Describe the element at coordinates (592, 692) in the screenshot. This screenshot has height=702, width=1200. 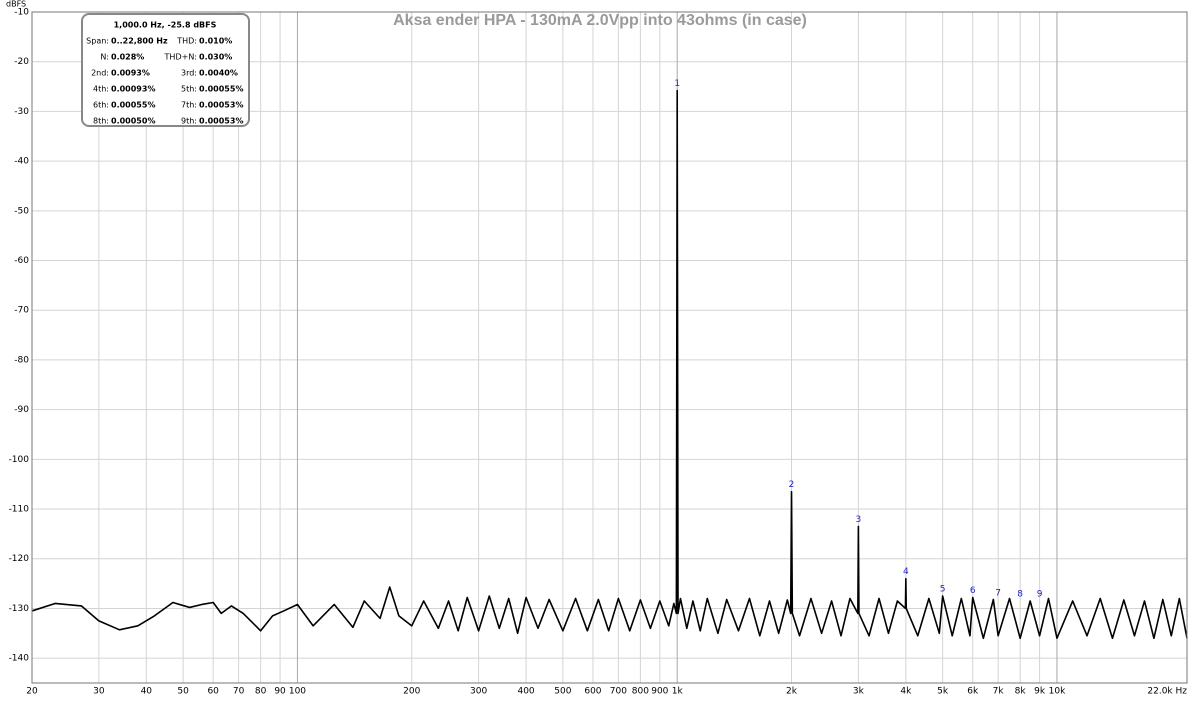
I see `x-tick-label: 600` at that location.